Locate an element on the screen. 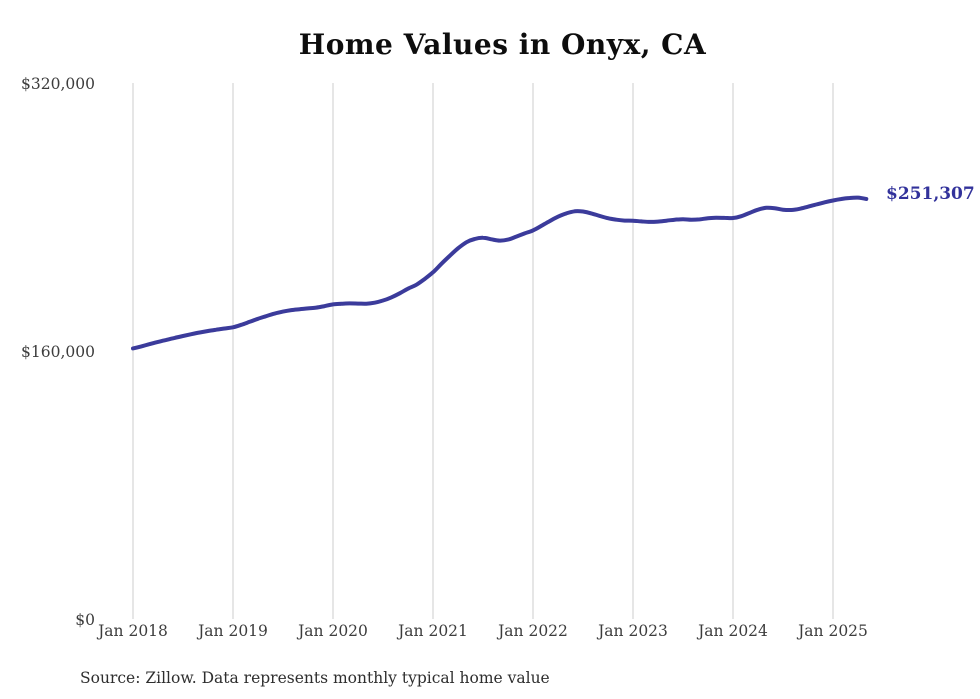 The image size is (980, 699). x-tick-jan-2020: Jan 2020 is located at coordinates (333, 631).